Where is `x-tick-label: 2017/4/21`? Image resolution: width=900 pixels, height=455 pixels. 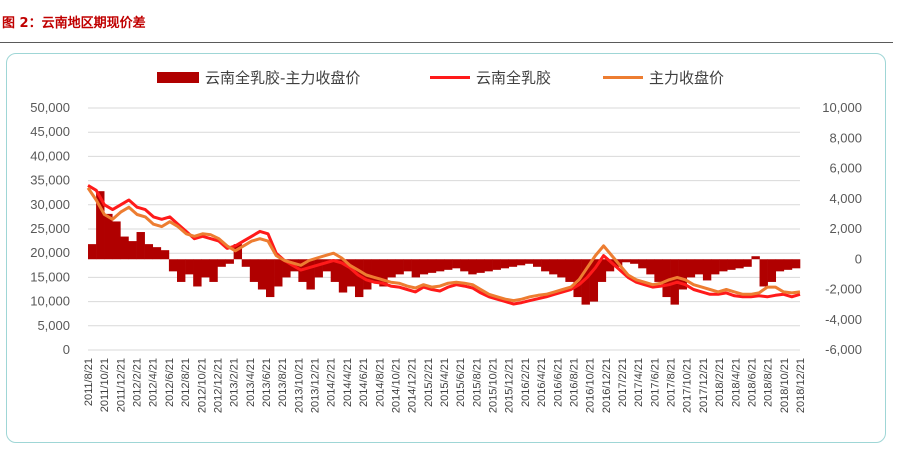
x-tick-label: 2017/4/21 is located at coordinates (639, 382).